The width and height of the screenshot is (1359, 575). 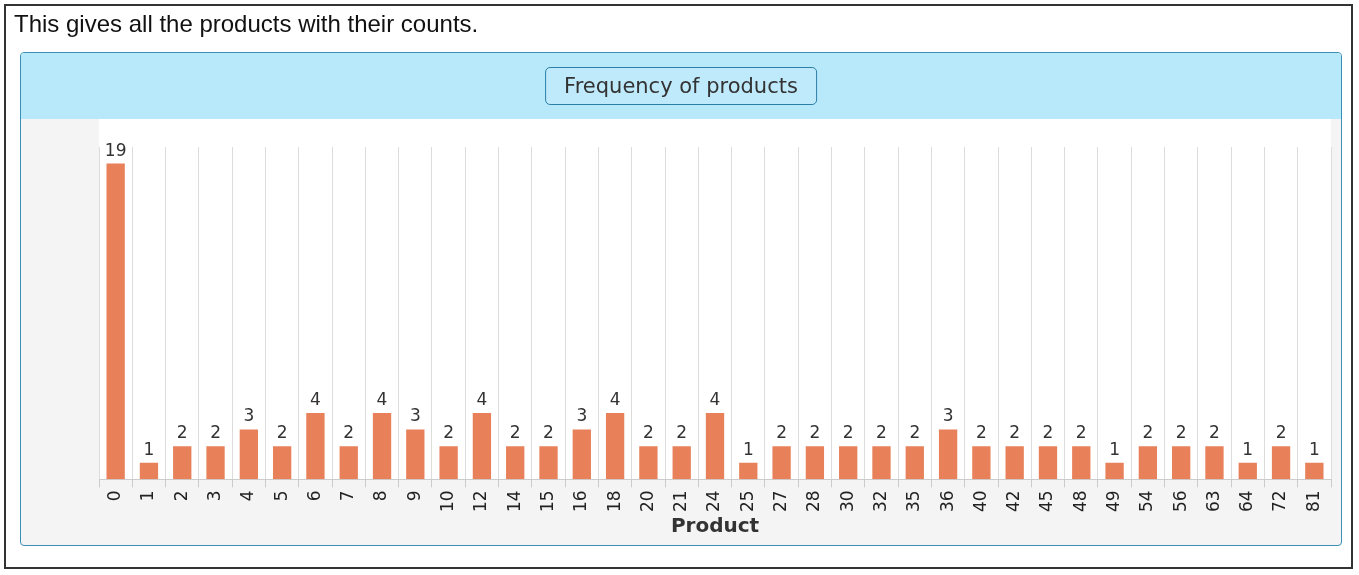 I want to click on x-tick-label: 10, so click(x=447, y=501).